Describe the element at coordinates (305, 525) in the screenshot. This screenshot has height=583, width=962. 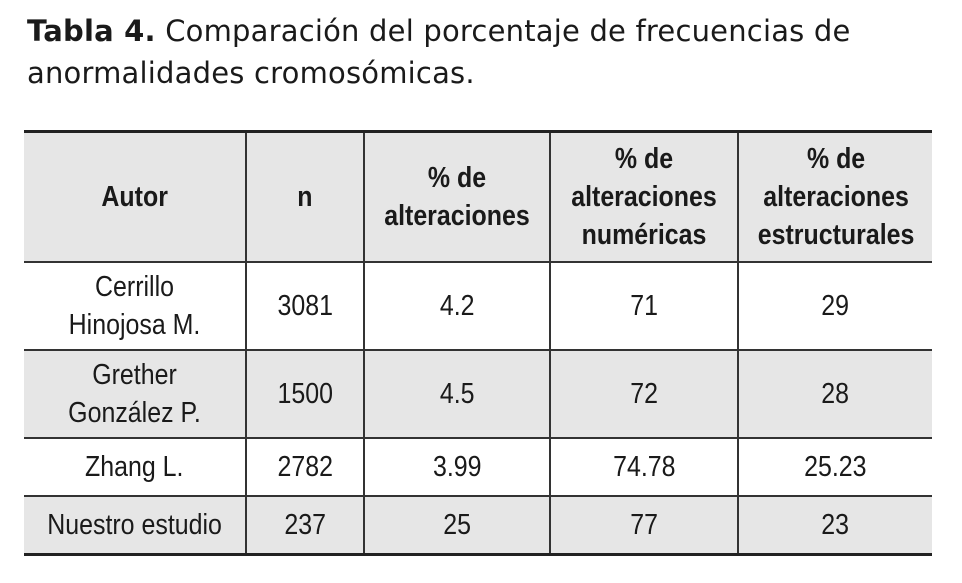
I see `cell-n: 237` at that location.